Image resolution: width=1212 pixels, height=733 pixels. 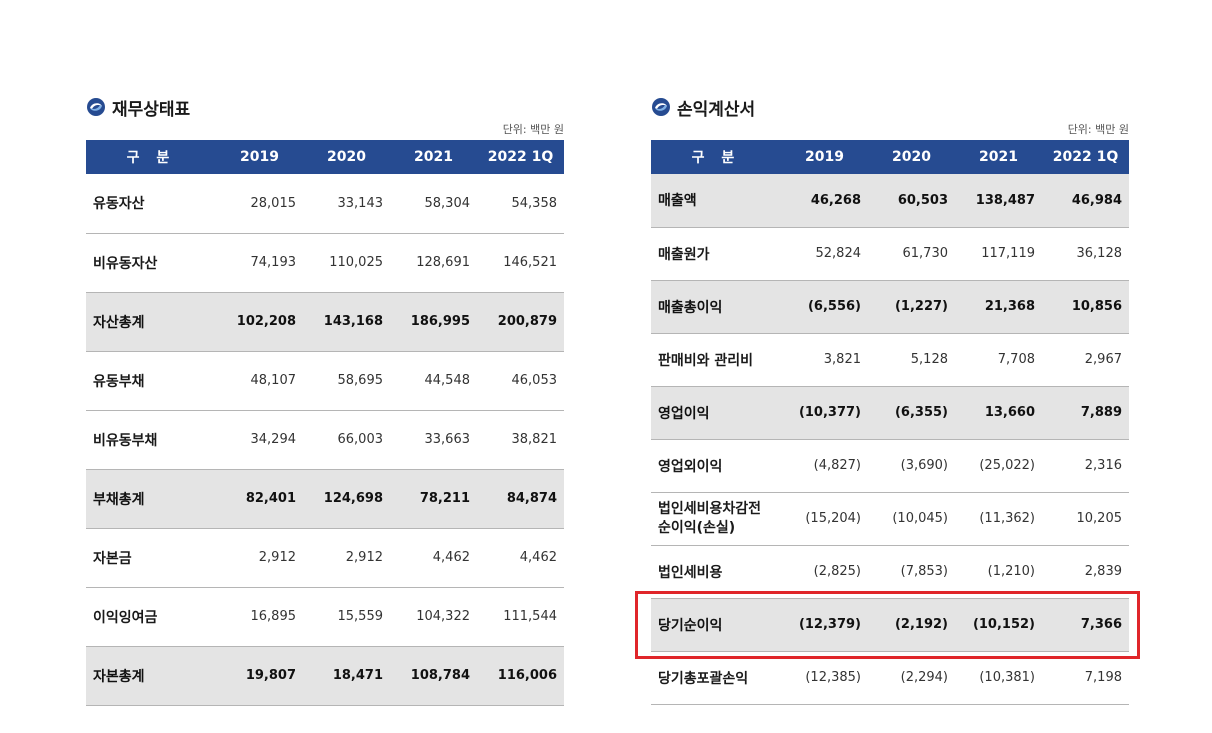 I want to click on cell-value: 18,471, so click(x=346, y=676).